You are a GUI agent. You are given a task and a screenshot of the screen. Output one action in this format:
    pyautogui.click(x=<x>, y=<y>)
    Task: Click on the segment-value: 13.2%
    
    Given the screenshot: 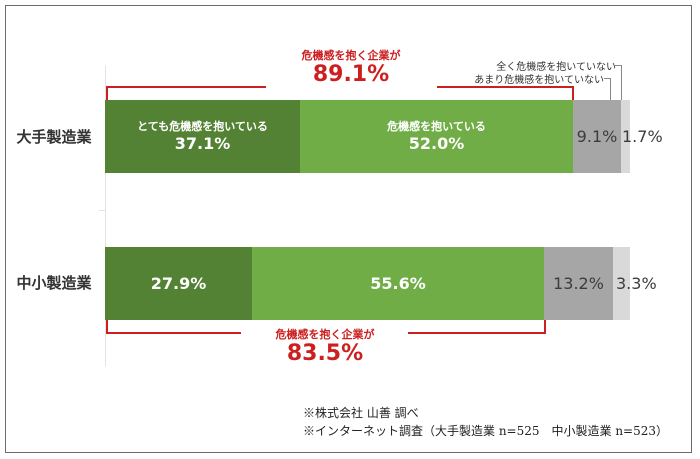 What is the action you would take?
    pyautogui.click(x=578, y=283)
    